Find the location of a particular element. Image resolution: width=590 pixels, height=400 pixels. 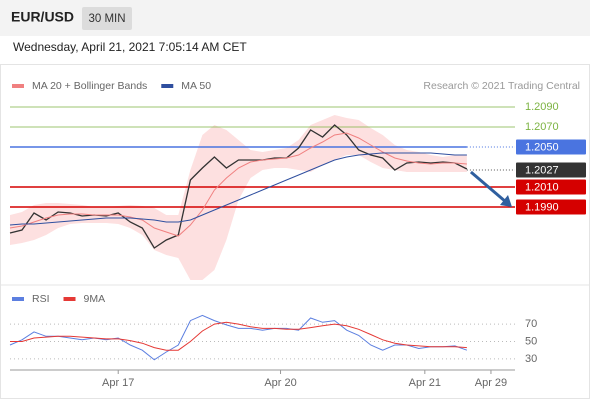

copyright: Research © 2021 Trading Central is located at coordinates (501, 86).